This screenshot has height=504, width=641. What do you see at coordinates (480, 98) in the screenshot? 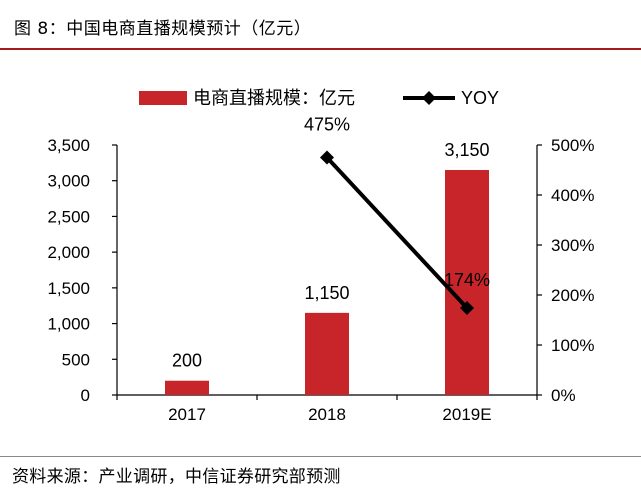
I see `legend-line-label: YOY` at bounding box center [480, 98].